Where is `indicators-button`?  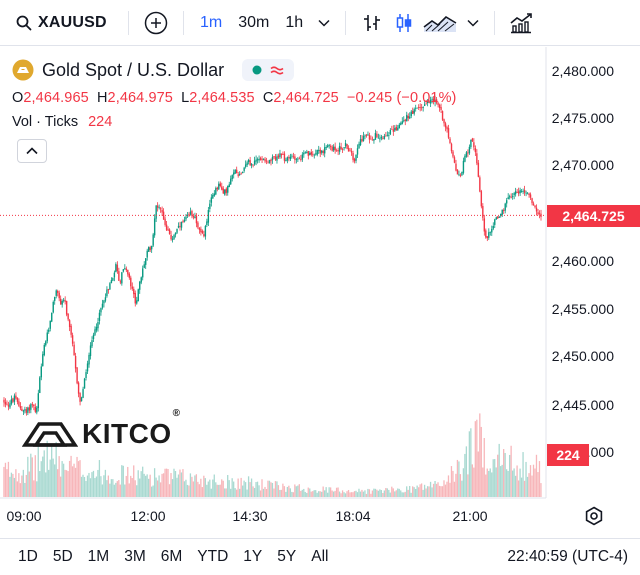
indicators-button is located at coordinates (521, 23).